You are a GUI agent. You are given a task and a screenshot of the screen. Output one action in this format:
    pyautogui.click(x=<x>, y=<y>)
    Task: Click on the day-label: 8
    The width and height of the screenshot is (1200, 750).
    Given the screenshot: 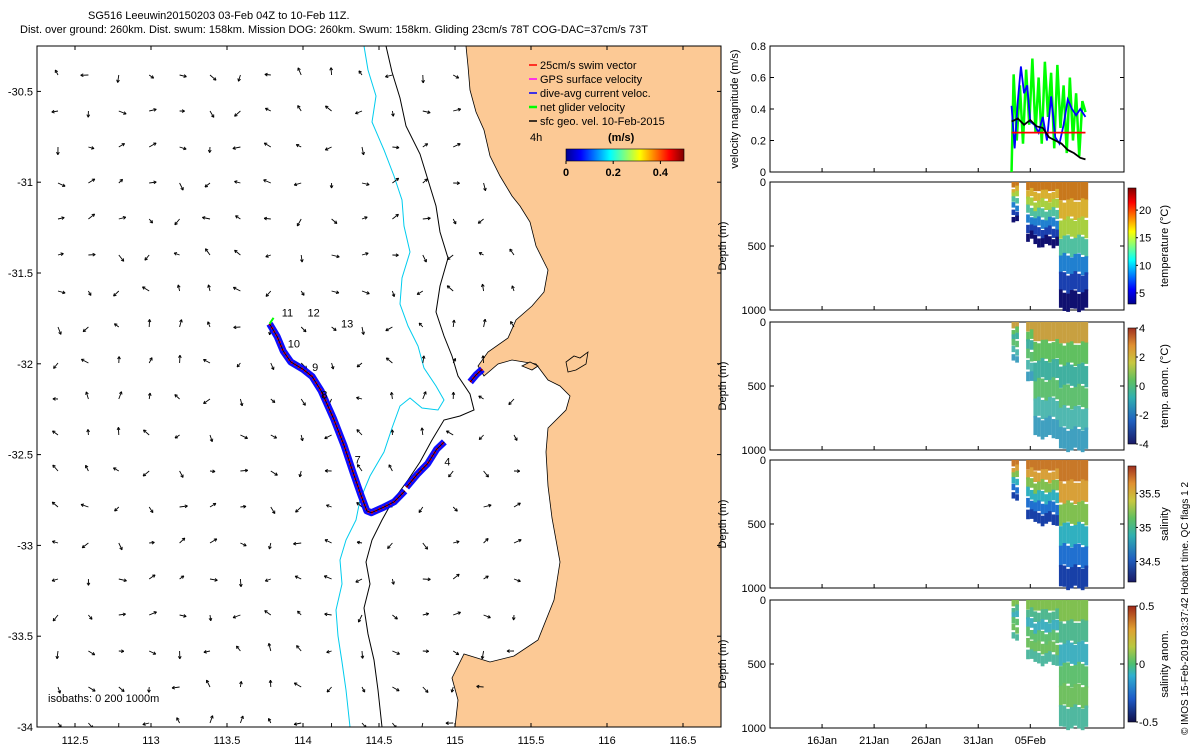 What is the action you would take?
    pyautogui.click(x=324, y=395)
    